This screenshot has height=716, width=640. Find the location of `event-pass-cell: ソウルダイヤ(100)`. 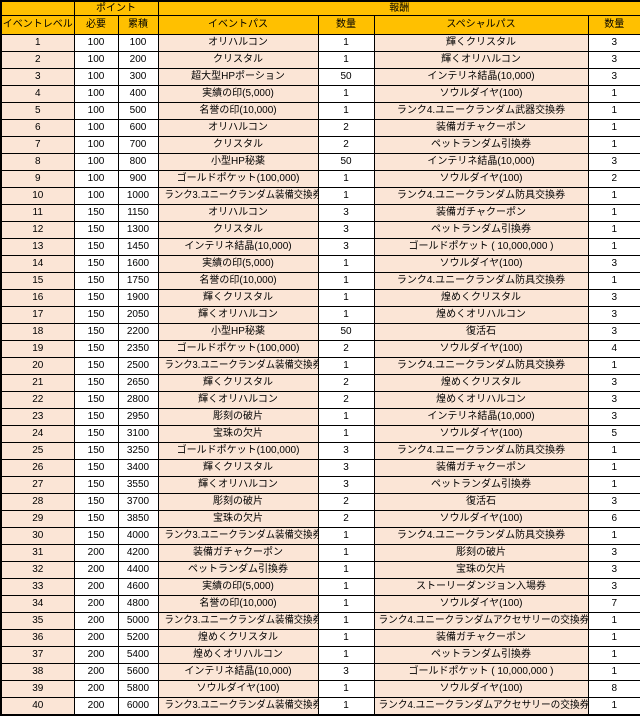

event-pass-cell: ソウルダイヤ(100) is located at coordinates (238, 689).